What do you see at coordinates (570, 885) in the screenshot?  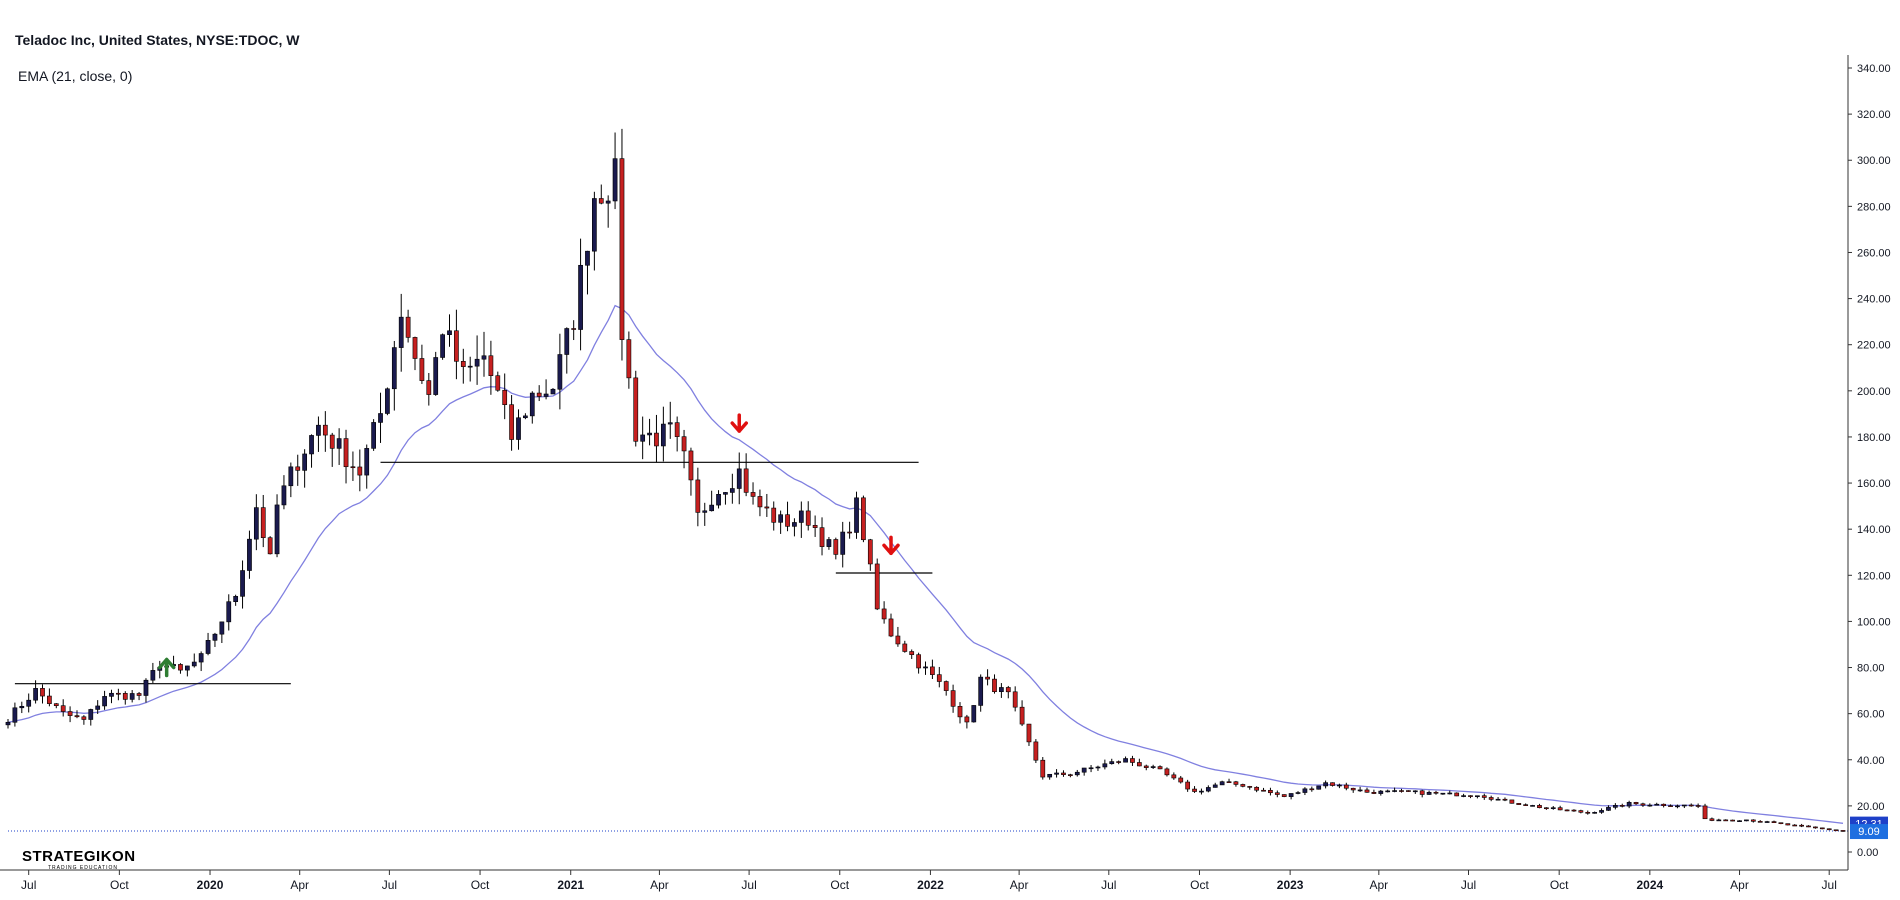 I see `x-tick-label: 2021` at bounding box center [570, 885].